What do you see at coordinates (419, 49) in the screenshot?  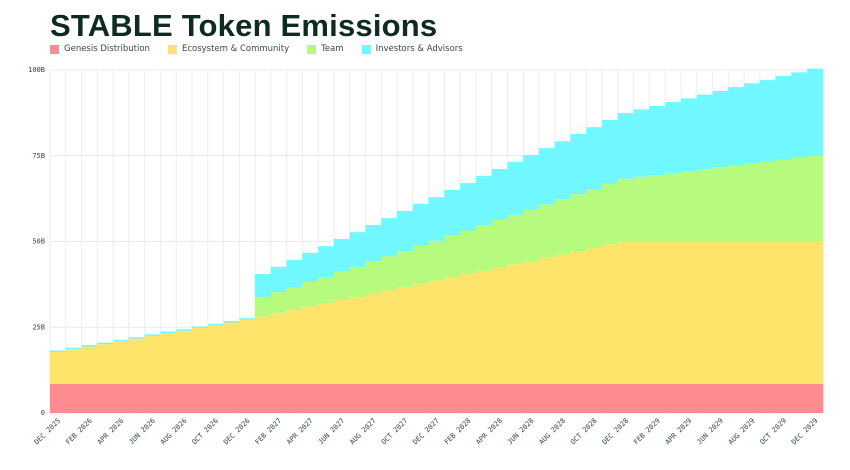 I see `legend-label: Investors & Advisors` at bounding box center [419, 49].